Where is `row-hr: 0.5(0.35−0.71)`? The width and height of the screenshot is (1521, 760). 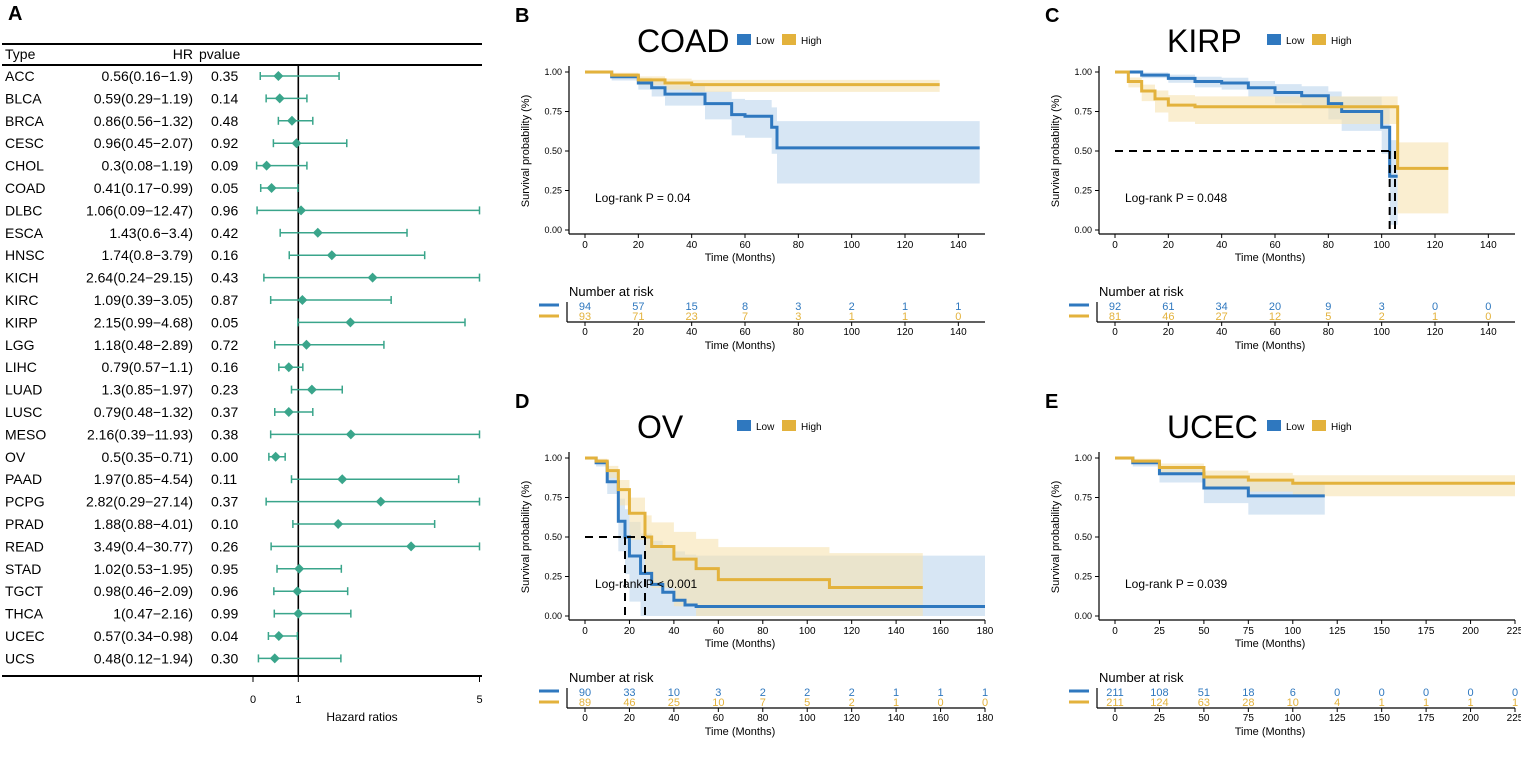
row-hr: 0.5(0.35−0.71) is located at coordinates (147, 457).